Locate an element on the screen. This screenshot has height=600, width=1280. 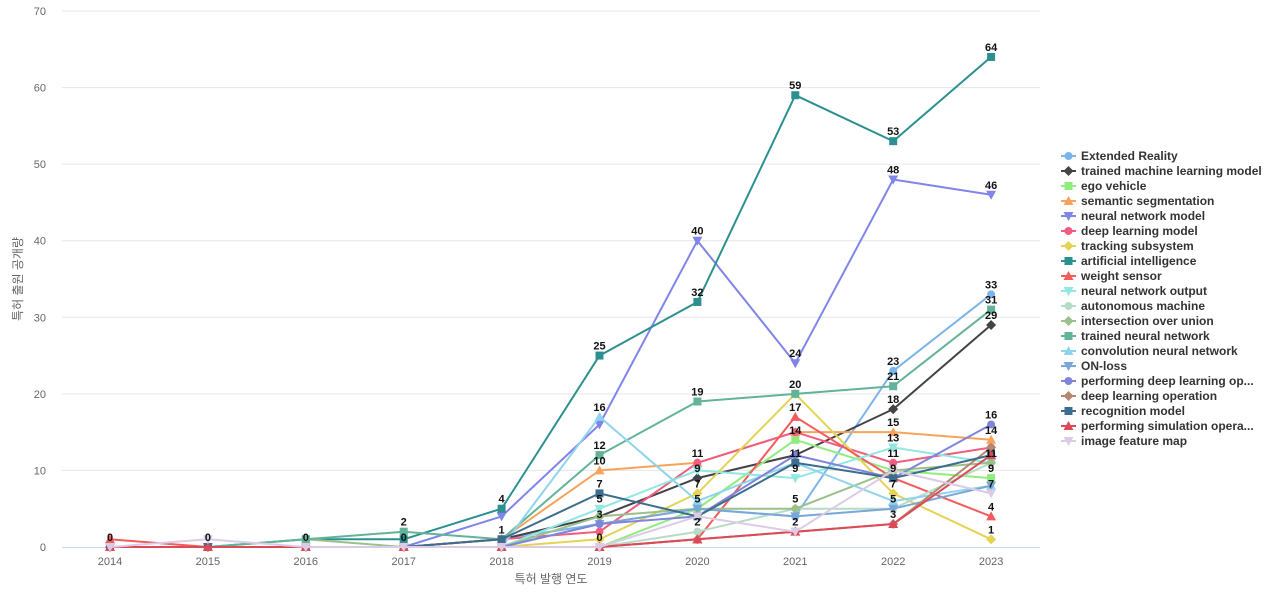
y-tick-label: 30 is located at coordinates (40, 318).